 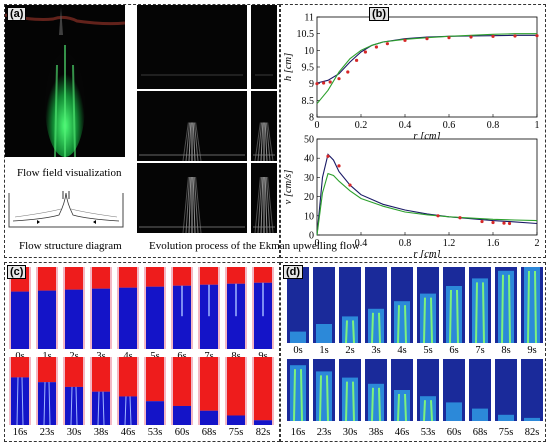 What do you see at coordinates (298, 350) in the screenshot?
I see `time-label: 0s` at bounding box center [298, 350].